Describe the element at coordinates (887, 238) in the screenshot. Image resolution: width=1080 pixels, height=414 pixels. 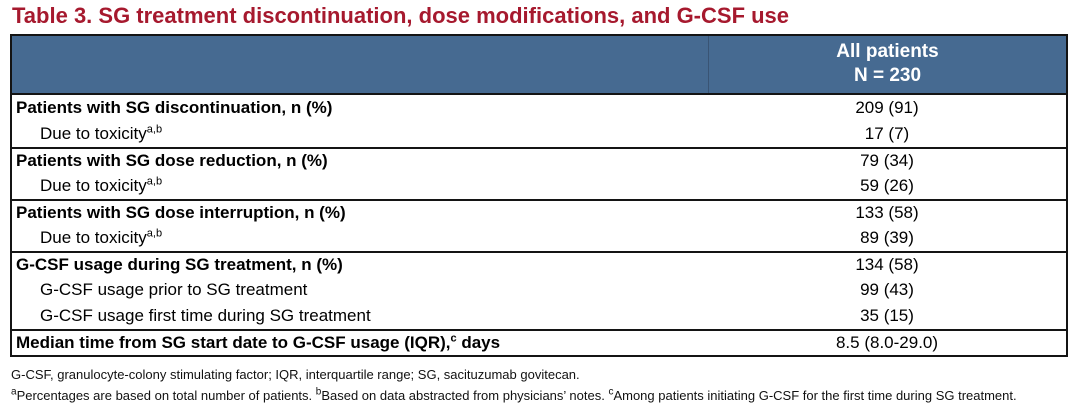
I see `row-value: 89 (39)` at that location.